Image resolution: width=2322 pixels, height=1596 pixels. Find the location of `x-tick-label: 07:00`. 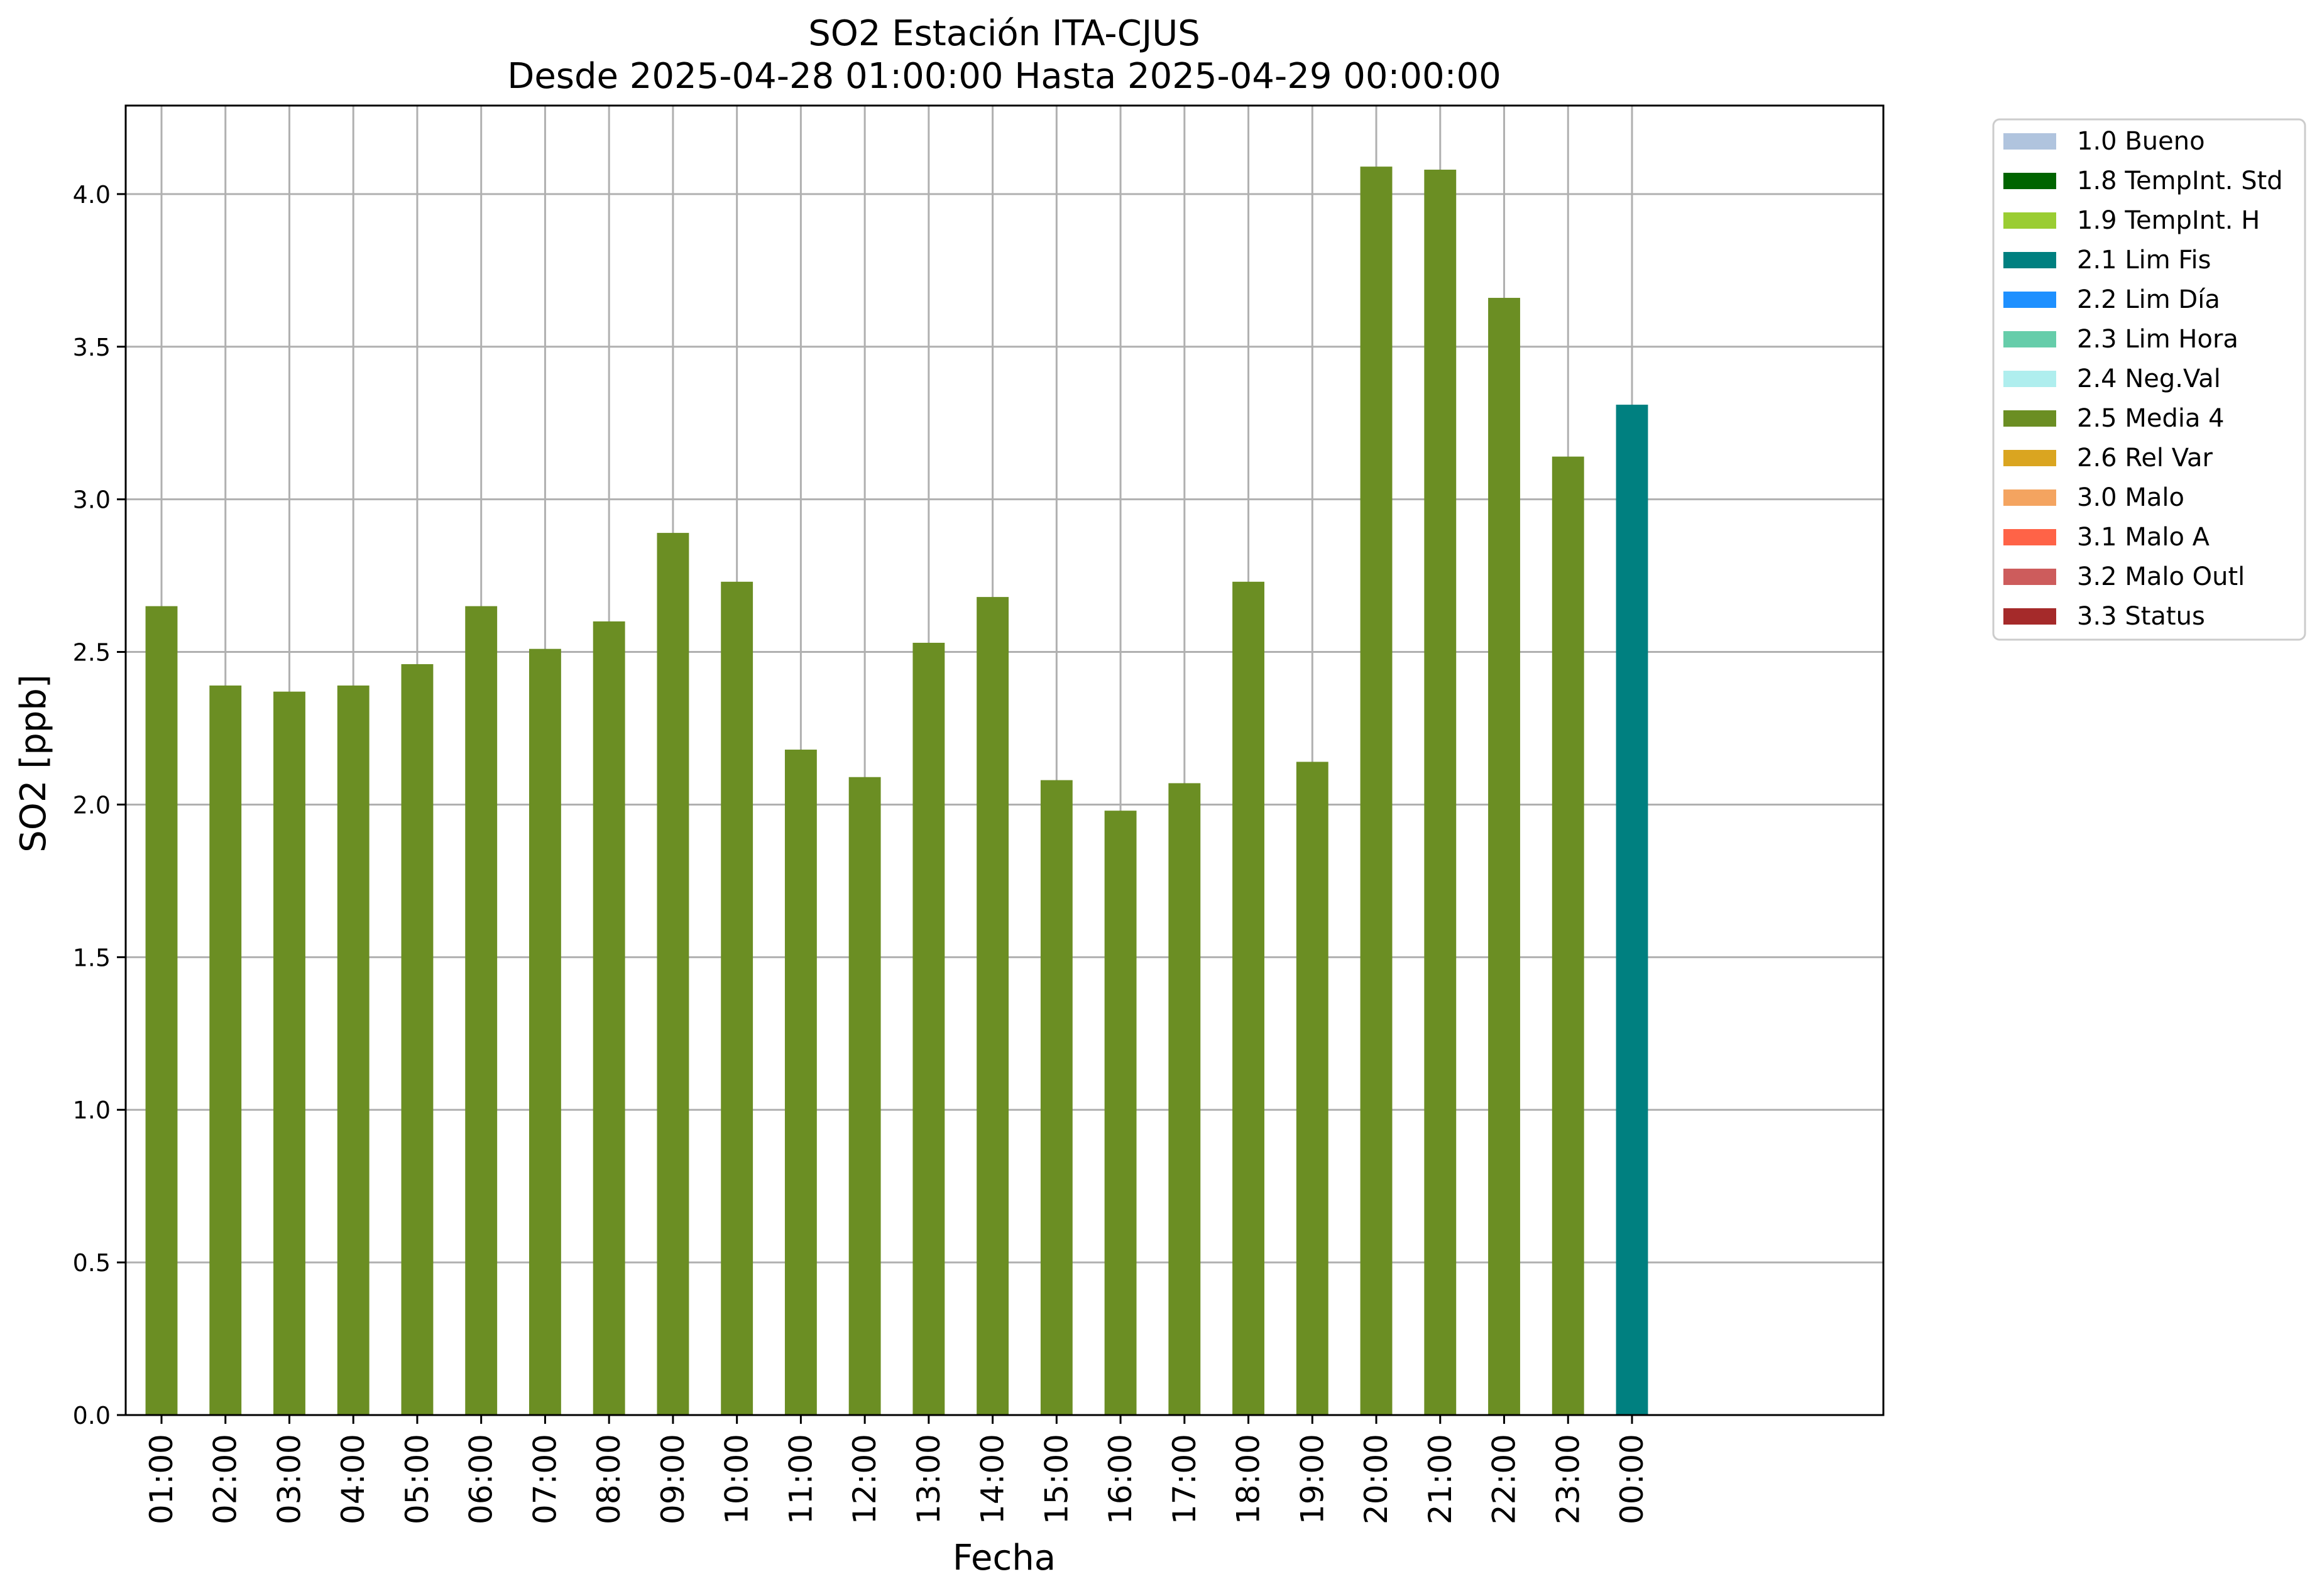

x-tick-label: 07:00 is located at coordinates (545, 1479).